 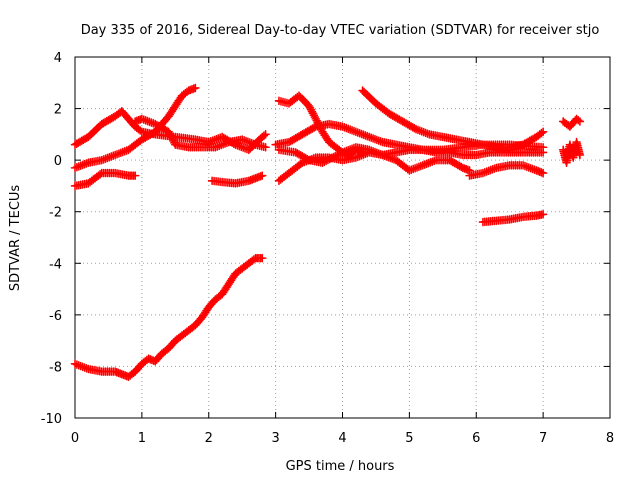 What do you see at coordinates (342, 438) in the screenshot?
I see `x-tick-label: 4` at bounding box center [342, 438].